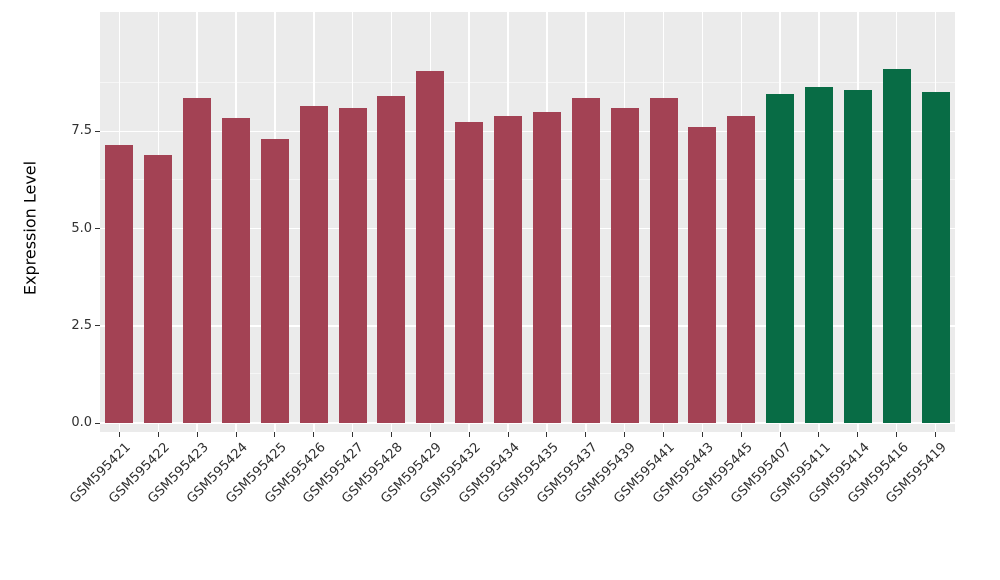  I want to click on y-axis-title: Expression Level, so click(30, 228).